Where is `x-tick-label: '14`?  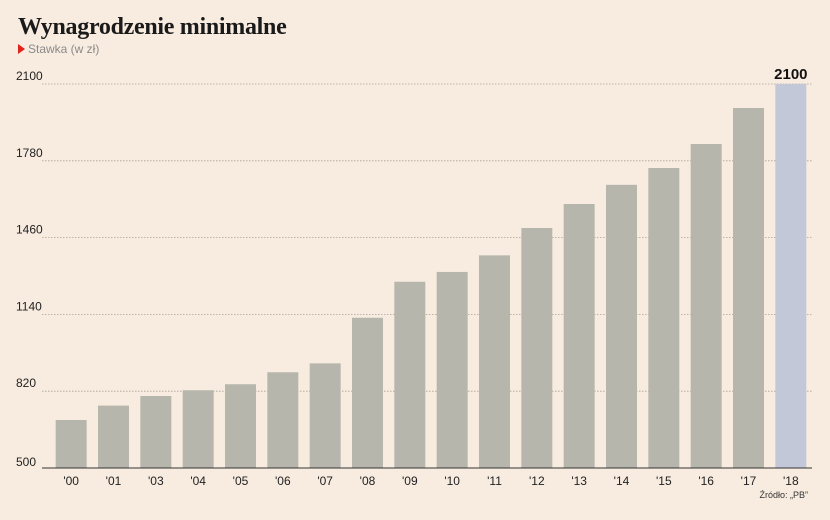
x-tick-label: '14 is located at coordinates (622, 481).